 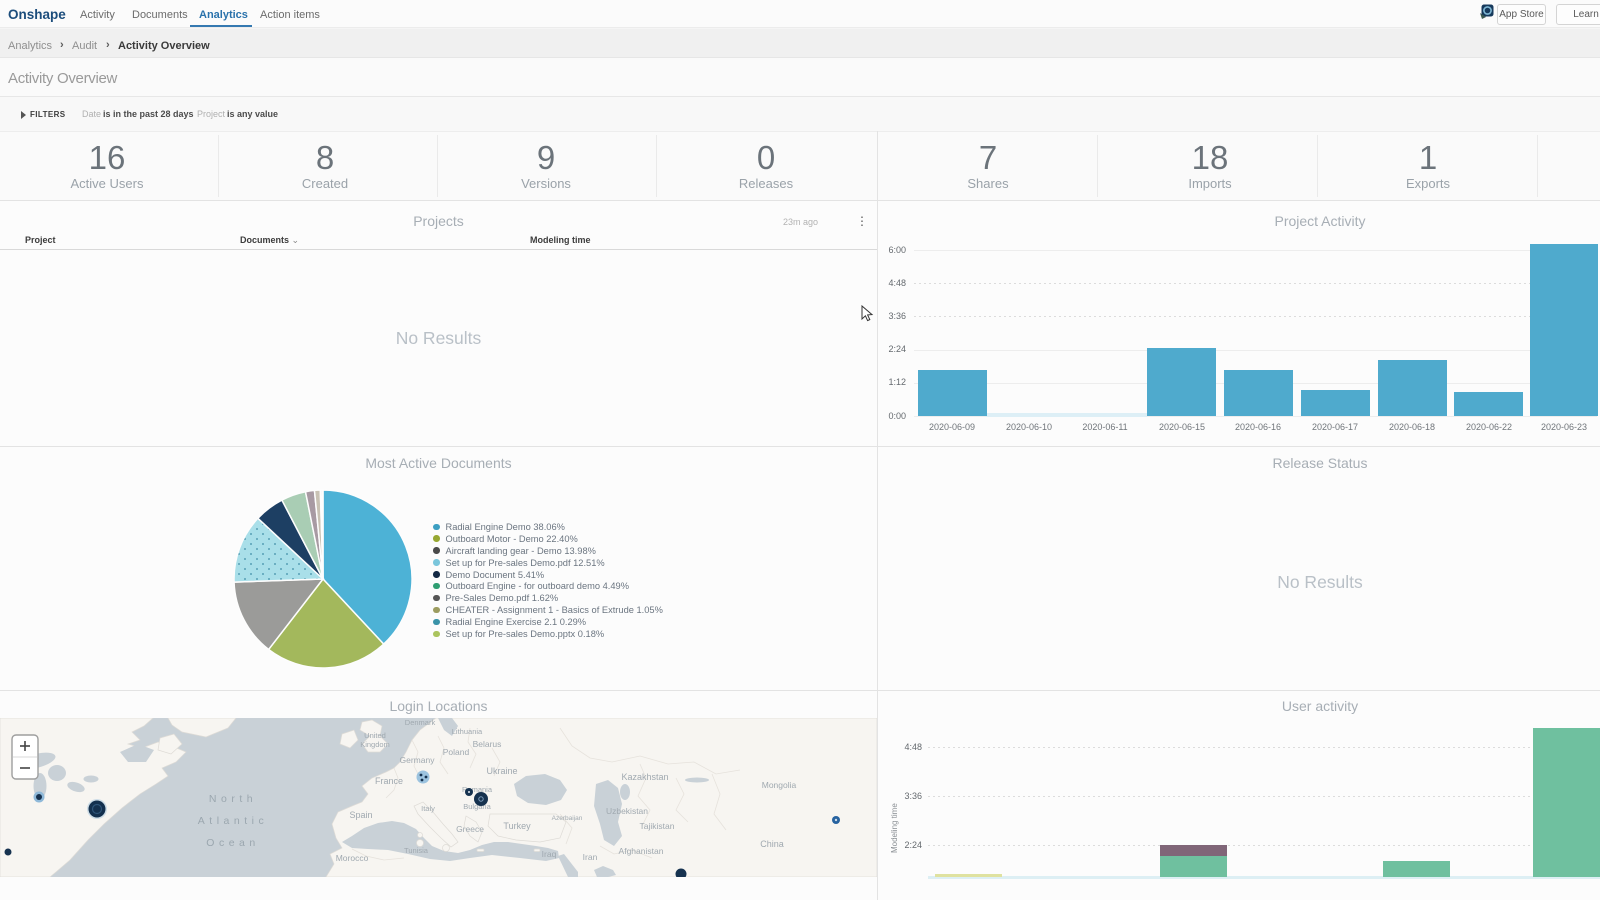 What do you see at coordinates (416, 850) in the screenshot?
I see `svg-text: Tunisia` at bounding box center [416, 850].